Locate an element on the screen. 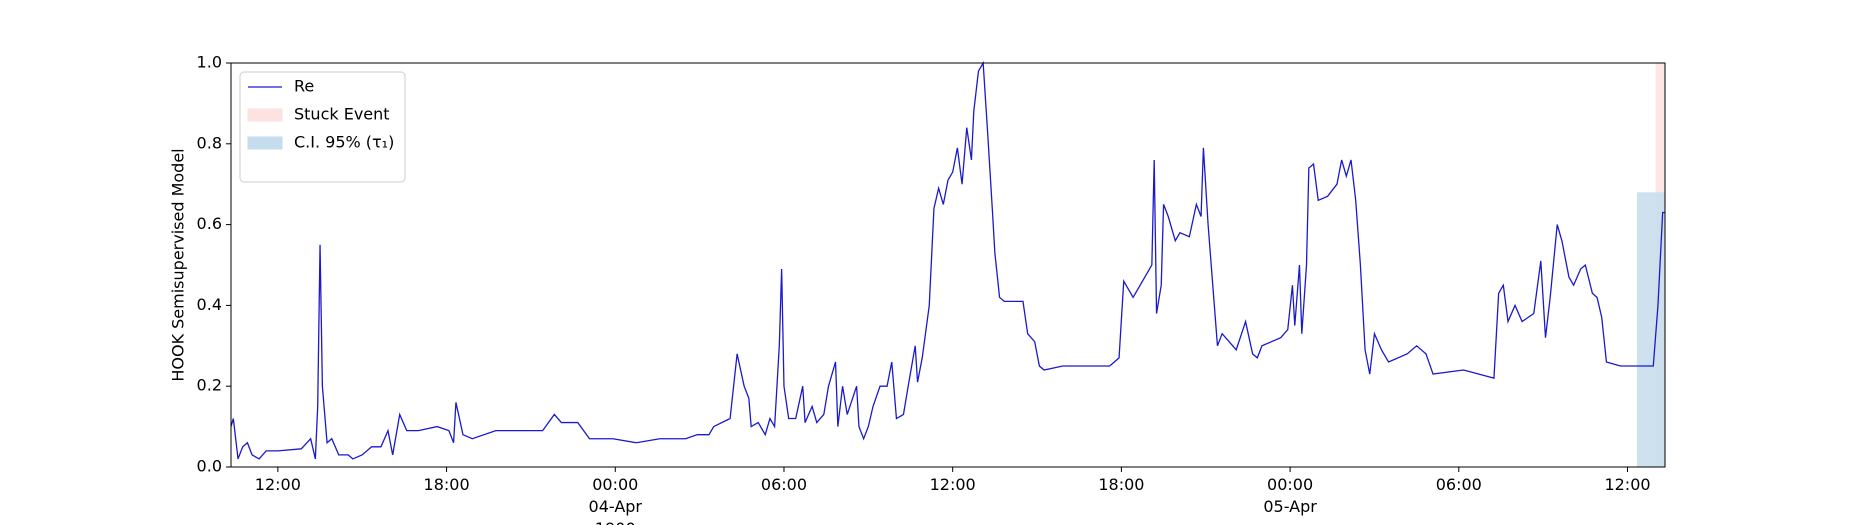  legend-box is located at coordinates (322, 127).